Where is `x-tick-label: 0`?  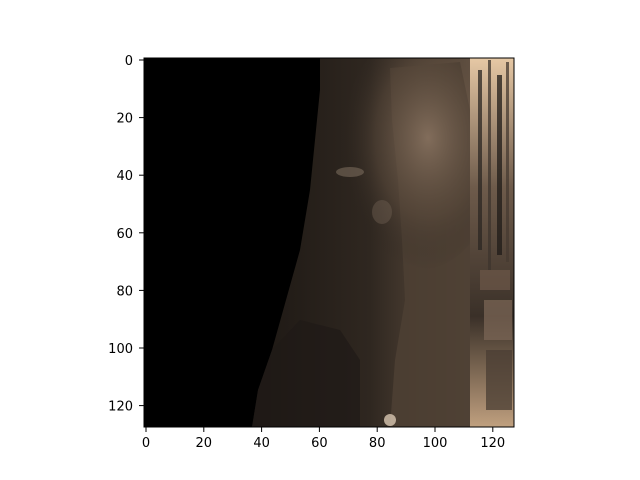
x-tick-label: 0 is located at coordinates (146, 443).